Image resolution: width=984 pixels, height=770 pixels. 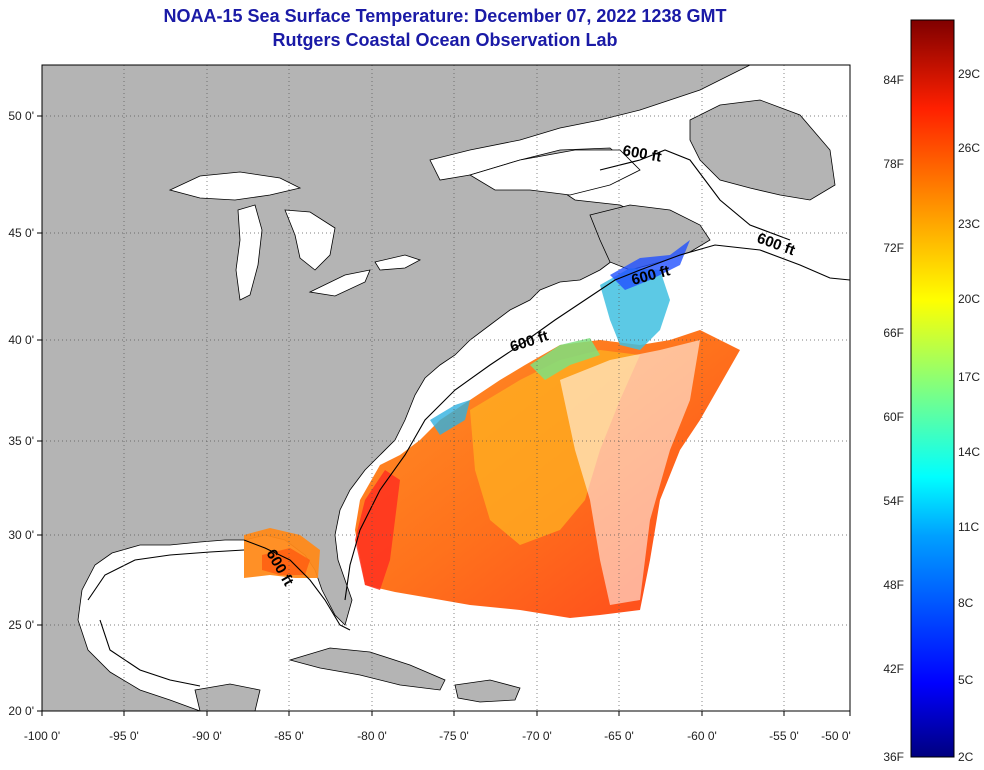 What do you see at coordinates (555, 172) in the screenshot?
I see `st-lawrence-gulf` at bounding box center [555, 172].